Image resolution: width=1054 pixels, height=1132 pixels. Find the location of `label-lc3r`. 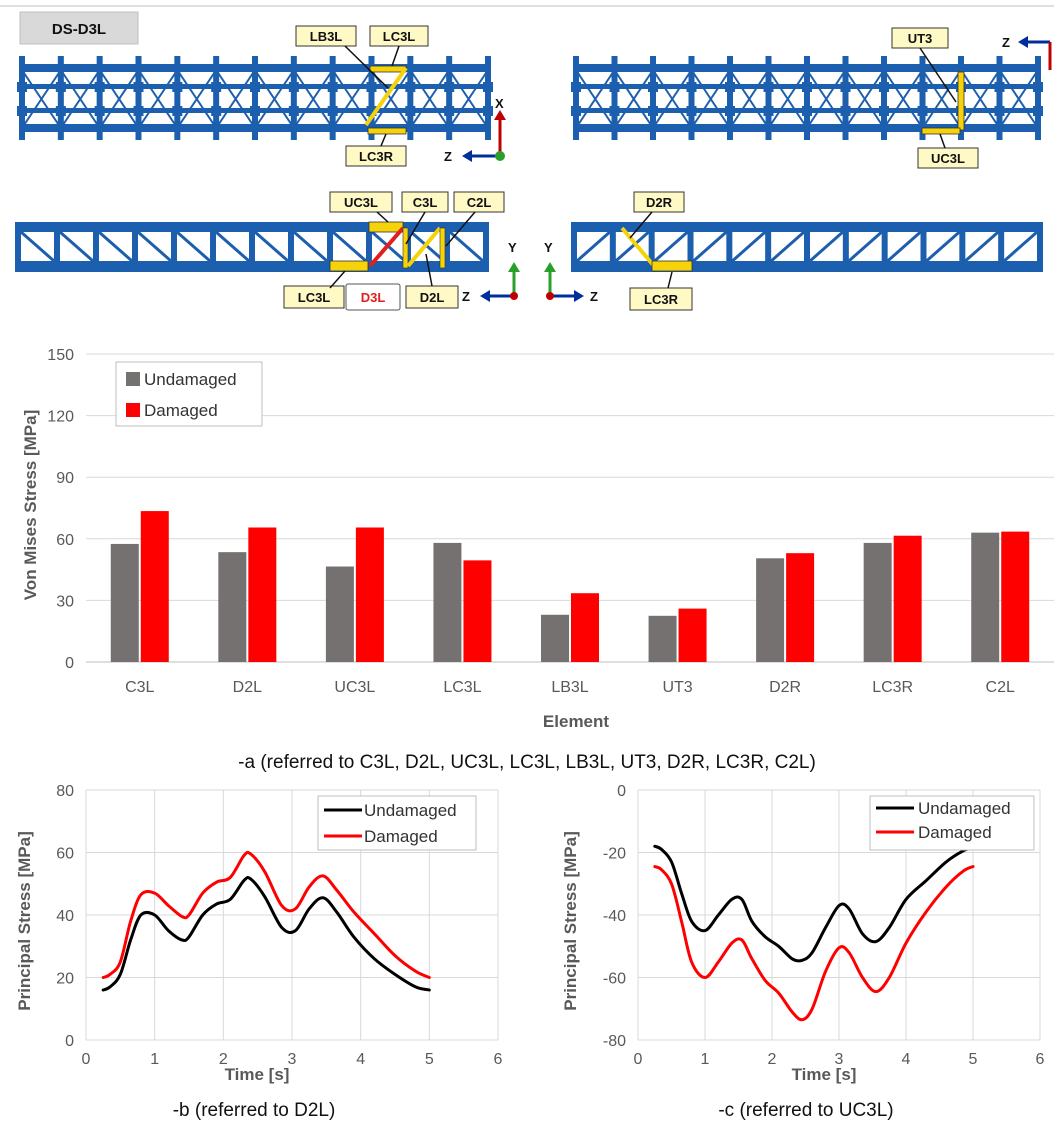

label-lc3r is located at coordinates (661, 299).